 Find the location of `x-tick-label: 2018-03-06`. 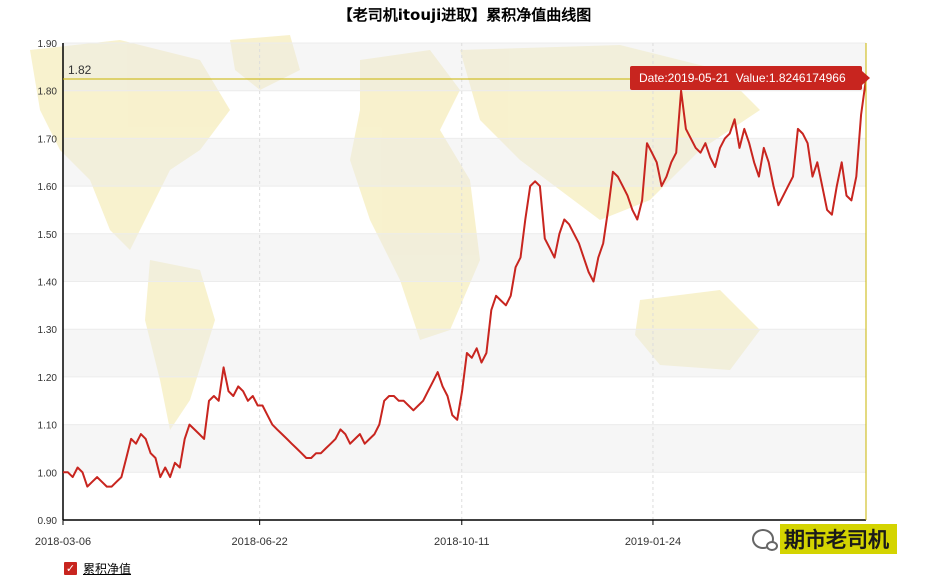

x-tick-label: 2018-03-06 is located at coordinates (63, 542).